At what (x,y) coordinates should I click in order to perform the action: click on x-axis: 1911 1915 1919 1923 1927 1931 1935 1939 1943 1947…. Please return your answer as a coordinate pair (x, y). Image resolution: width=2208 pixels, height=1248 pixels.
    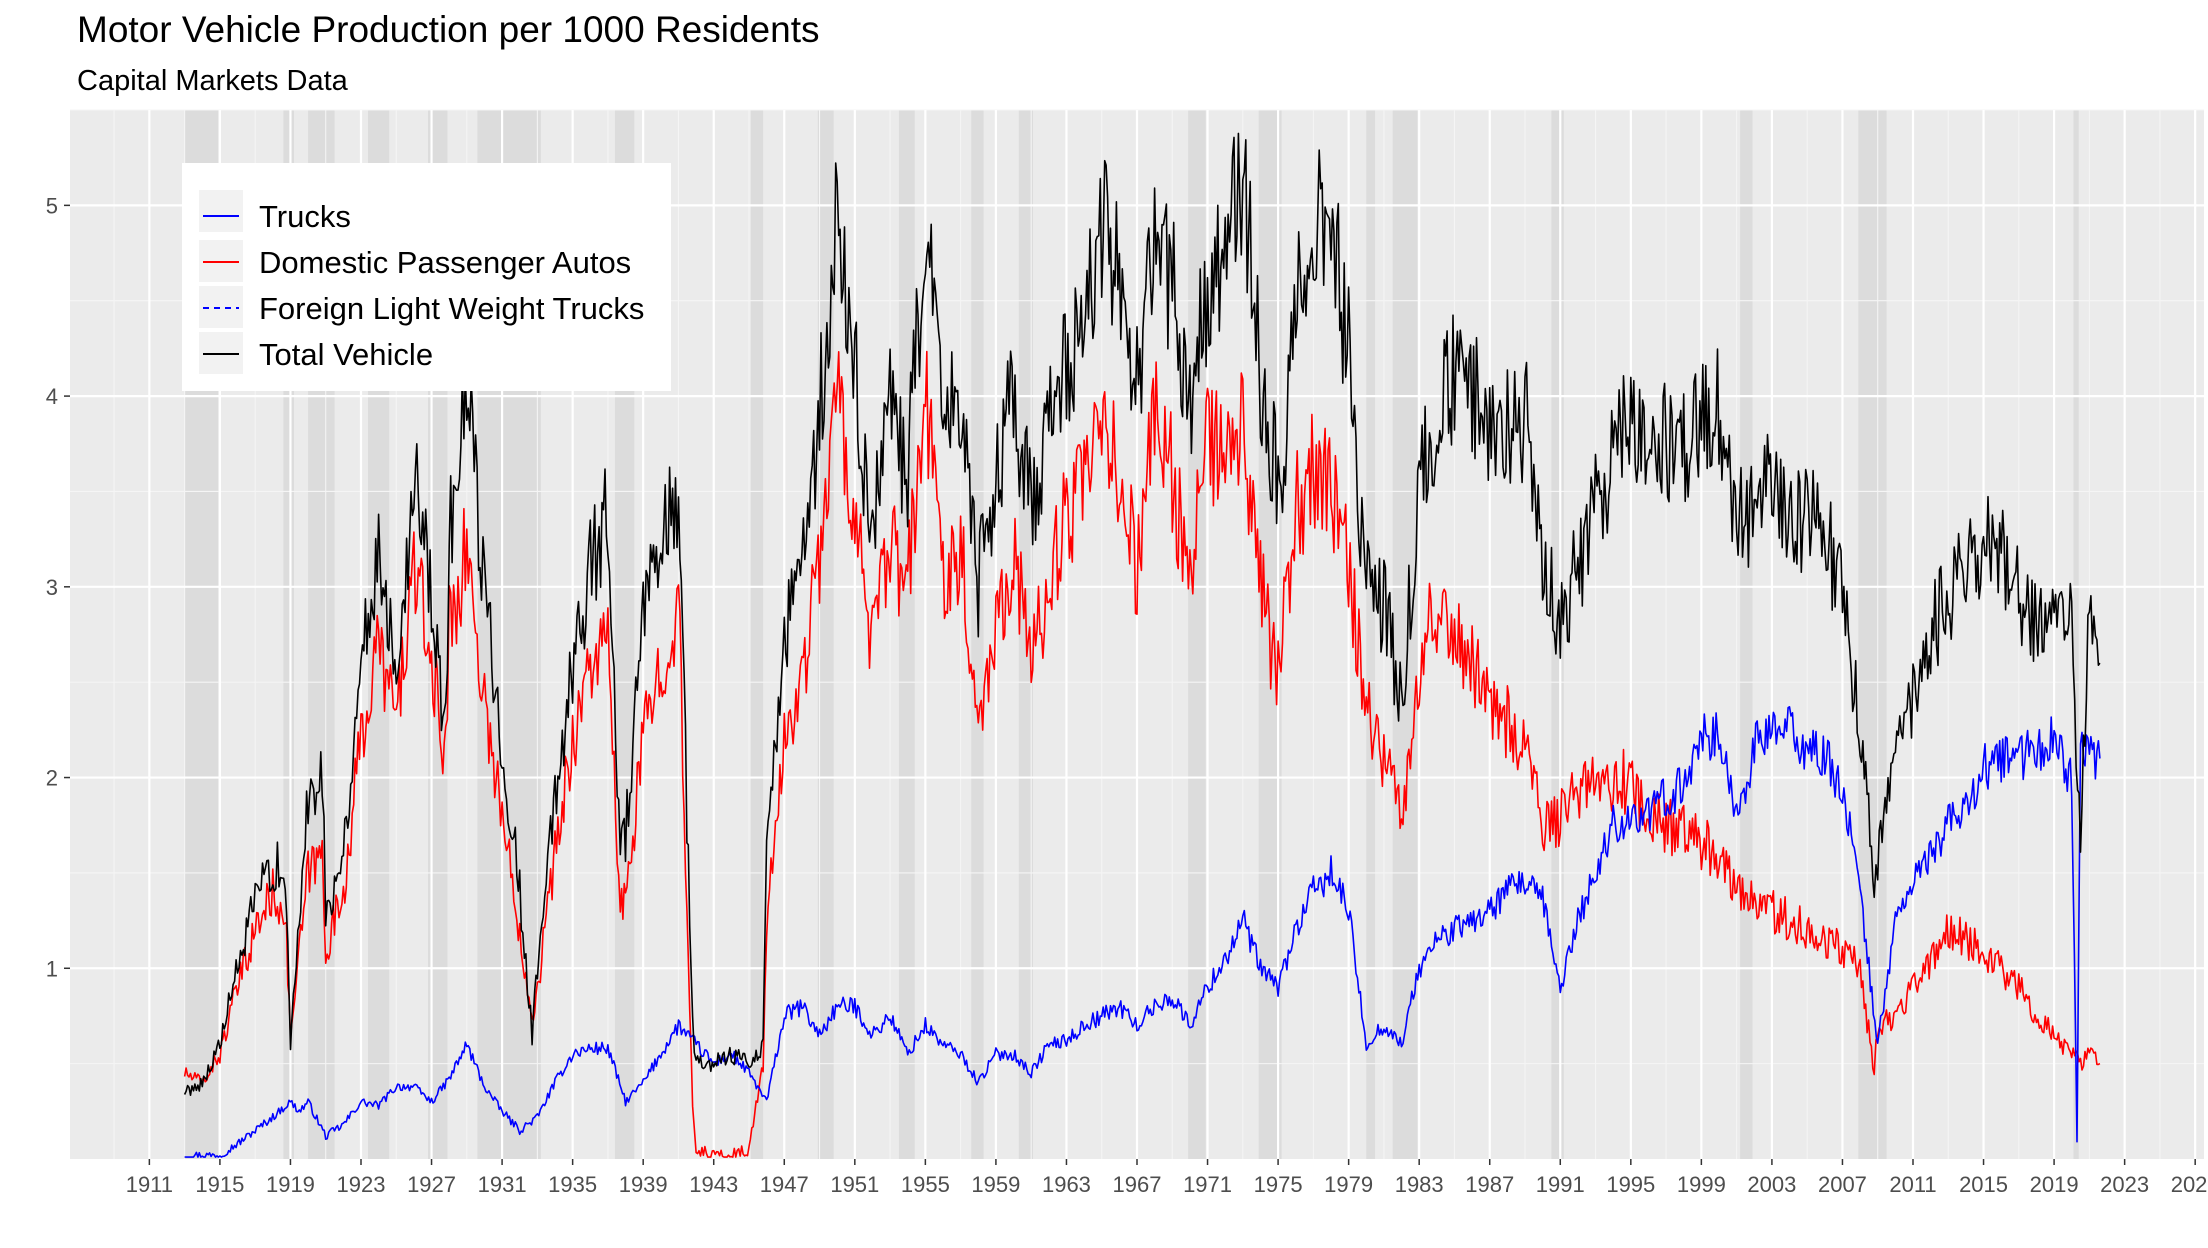
    Looking at the image, I should click on (1167, 1178).